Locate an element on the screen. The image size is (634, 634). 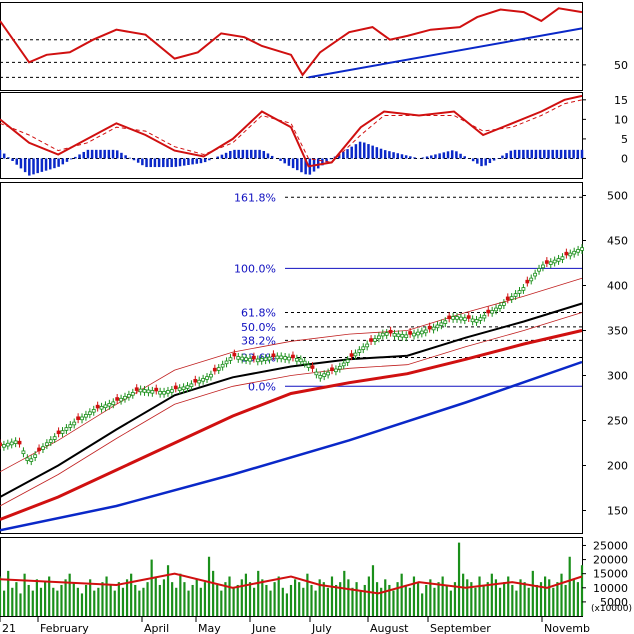
month-label-5: July is located at coordinates (321, 628).